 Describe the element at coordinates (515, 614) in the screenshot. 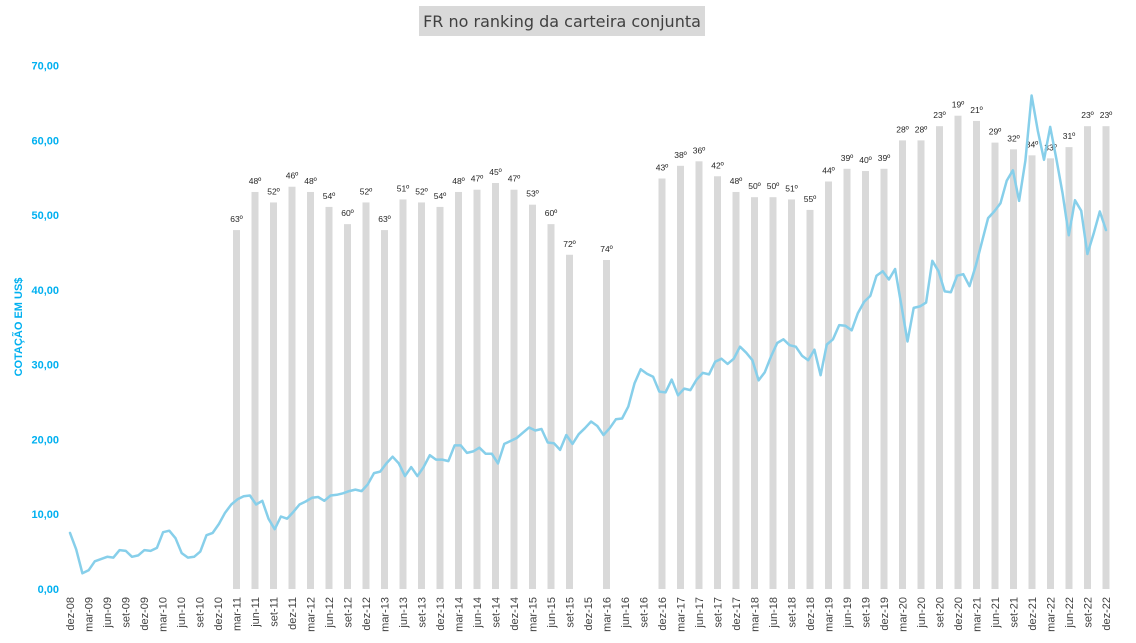

I see `x-tick-label: dez-14` at that location.